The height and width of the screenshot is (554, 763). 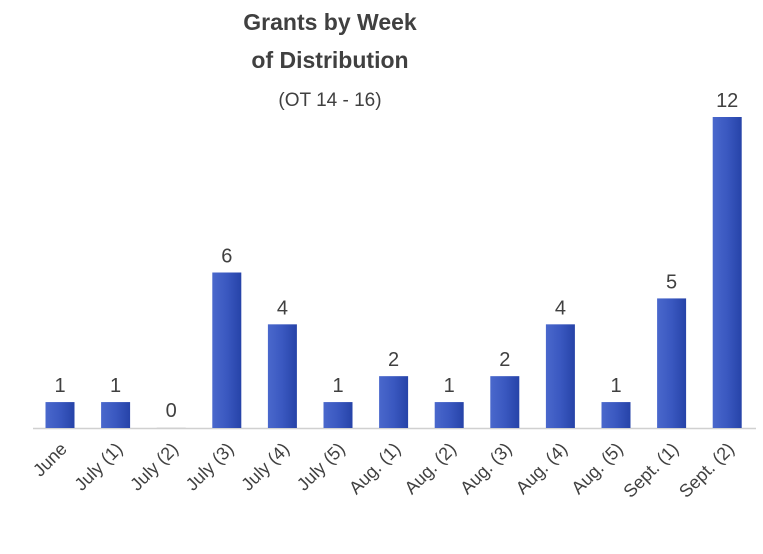 What do you see at coordinates (226, 257) in the screenshot?
I see `data-label: 6` at bounding box center [226, 257].